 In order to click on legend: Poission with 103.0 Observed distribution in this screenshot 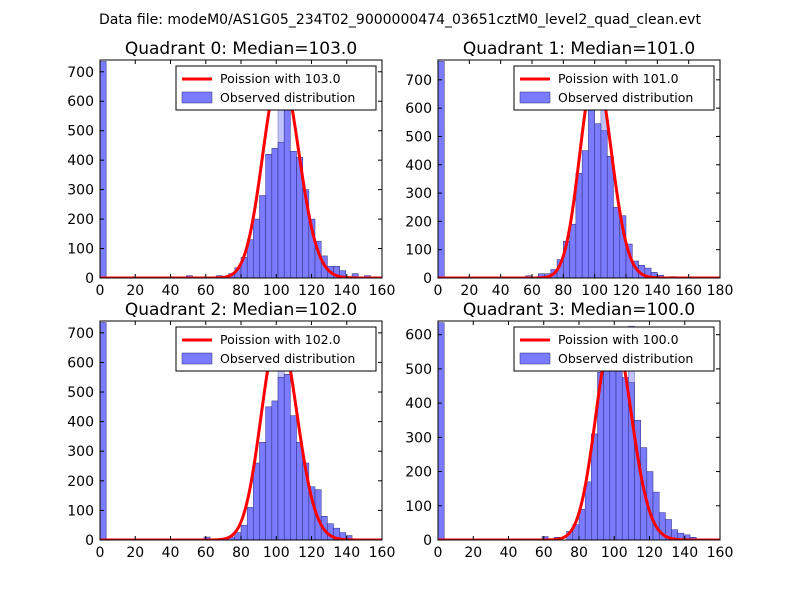, I will do `click(276, 88)`.